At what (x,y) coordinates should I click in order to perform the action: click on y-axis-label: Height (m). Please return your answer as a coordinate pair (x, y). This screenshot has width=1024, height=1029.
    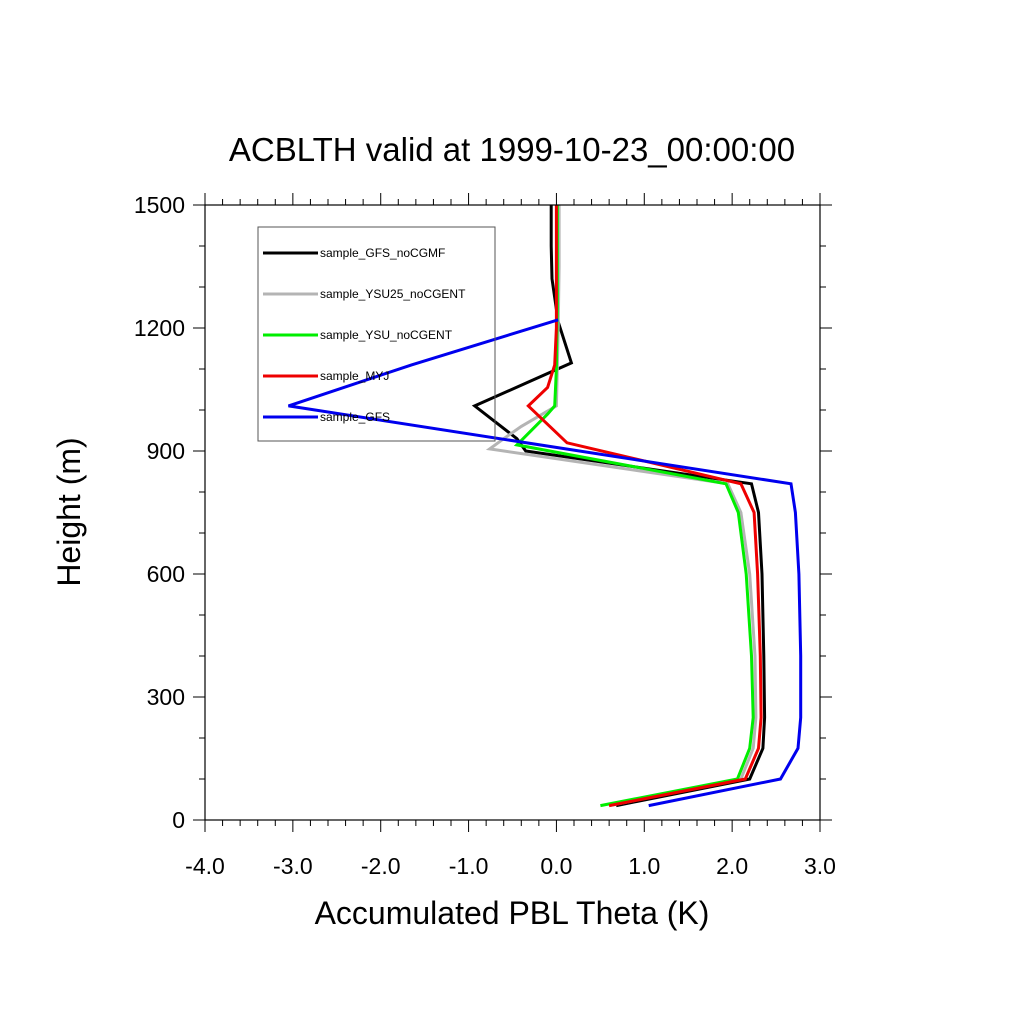
    Looking at the image, I should click on (69, 511).